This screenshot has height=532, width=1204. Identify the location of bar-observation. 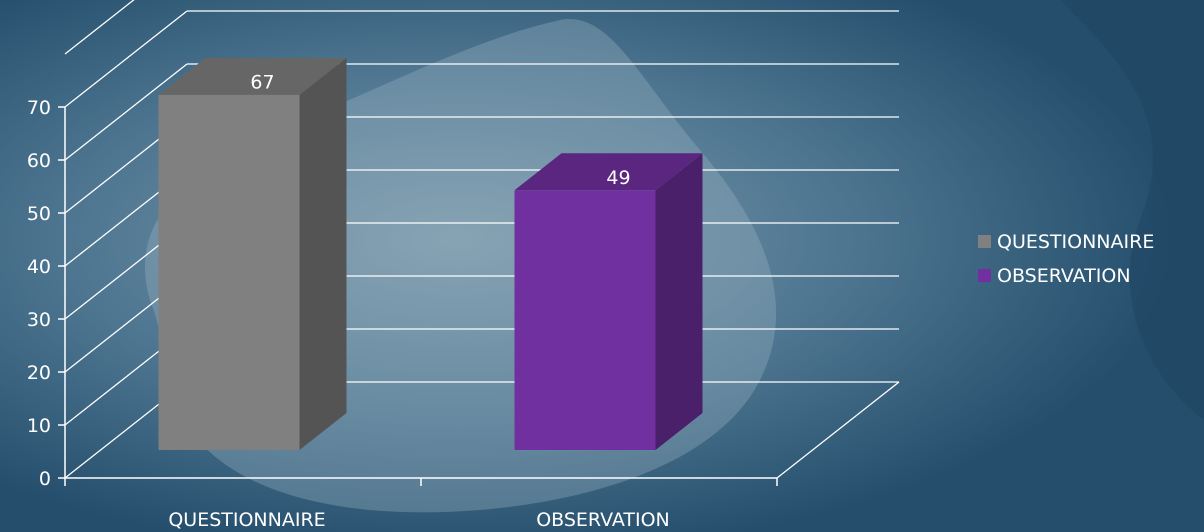
(608, 302).